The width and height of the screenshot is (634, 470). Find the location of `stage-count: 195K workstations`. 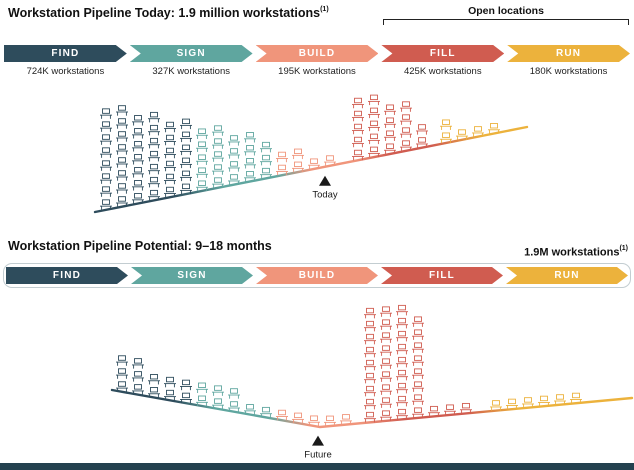

stage-count: 195K workstations is located at coordinates (317, 71).